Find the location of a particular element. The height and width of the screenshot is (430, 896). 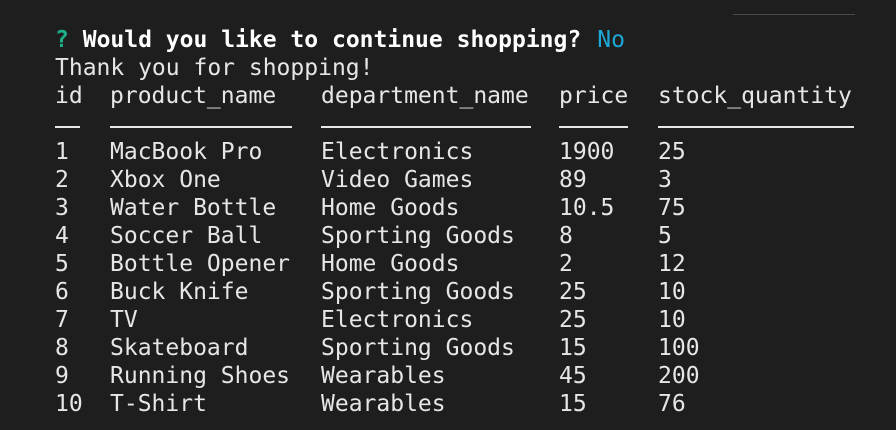

header-id: id is located at coordinates (69, 96).